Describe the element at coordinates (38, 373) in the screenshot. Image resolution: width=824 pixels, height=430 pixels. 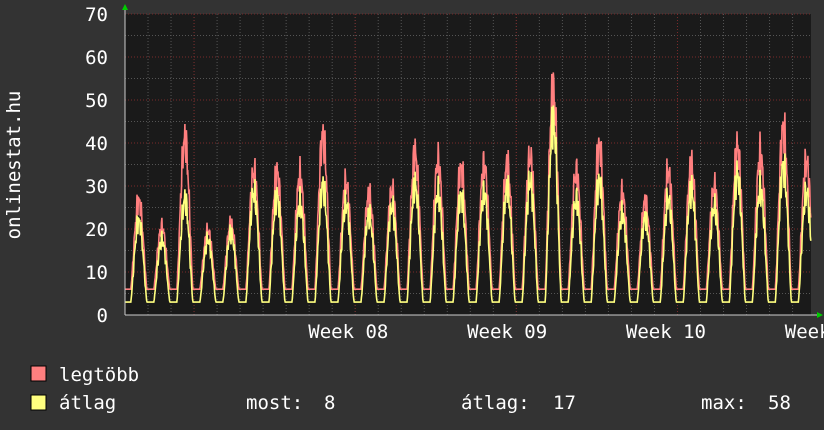
I see `legend-swatch-max` at that location.